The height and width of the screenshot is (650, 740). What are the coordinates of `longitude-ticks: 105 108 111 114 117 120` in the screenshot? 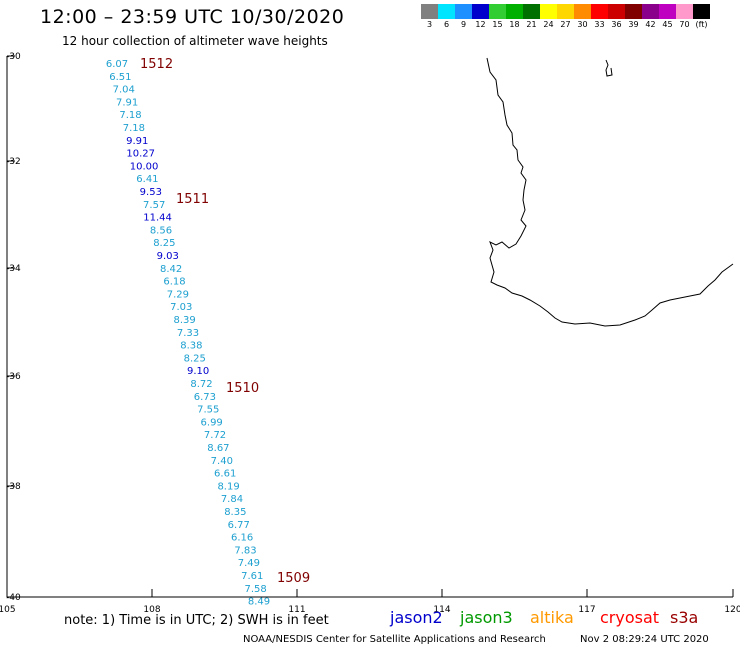 It's located at (370, 602).